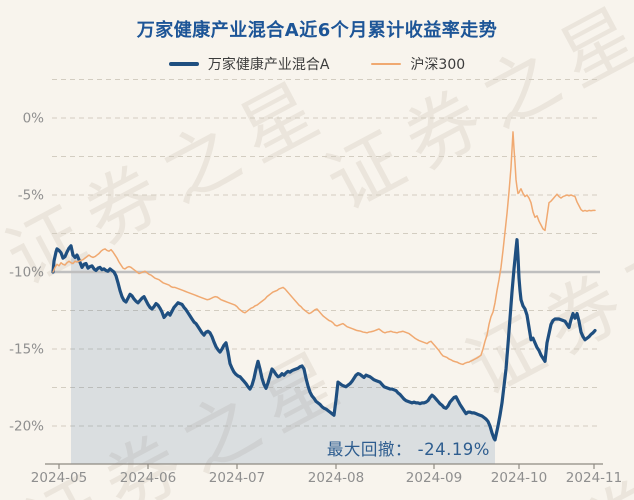 The height and width of the screenshot is (500, 634). Describe the element at coordinates (434, 478) in the screenshot. I see `x-axis-label: 2024-09` at that location.